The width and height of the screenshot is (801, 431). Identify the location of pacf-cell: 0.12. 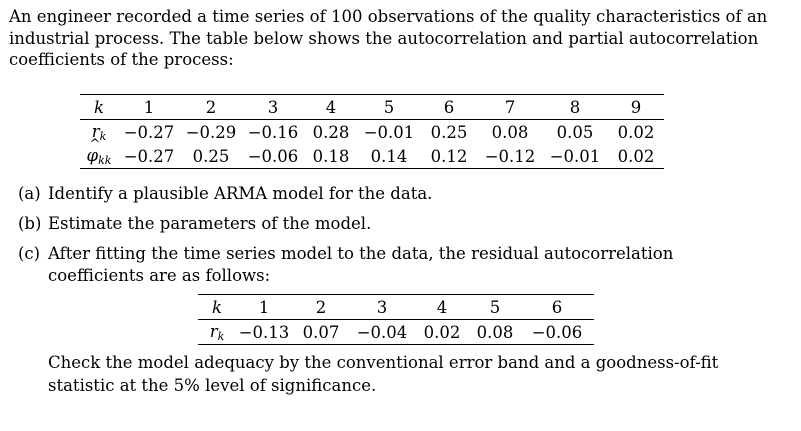
(449, 156).